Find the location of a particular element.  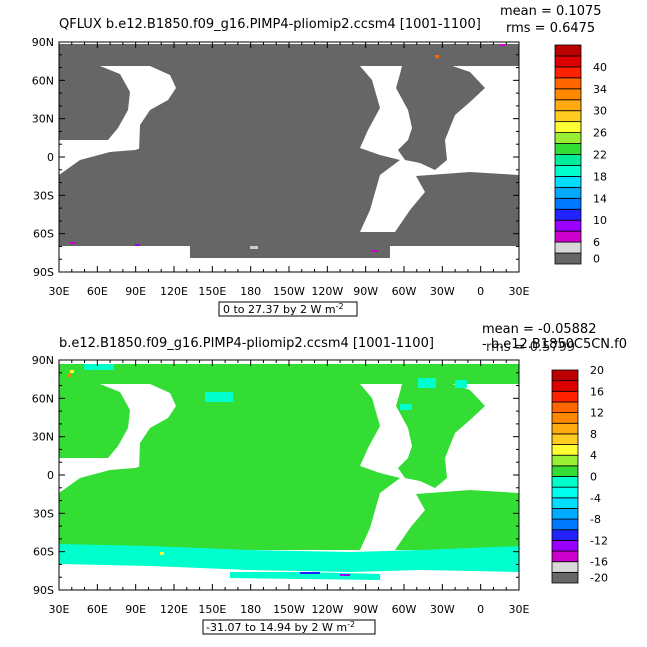

colorbar-label: 16 is located at coordinates (597, 391).